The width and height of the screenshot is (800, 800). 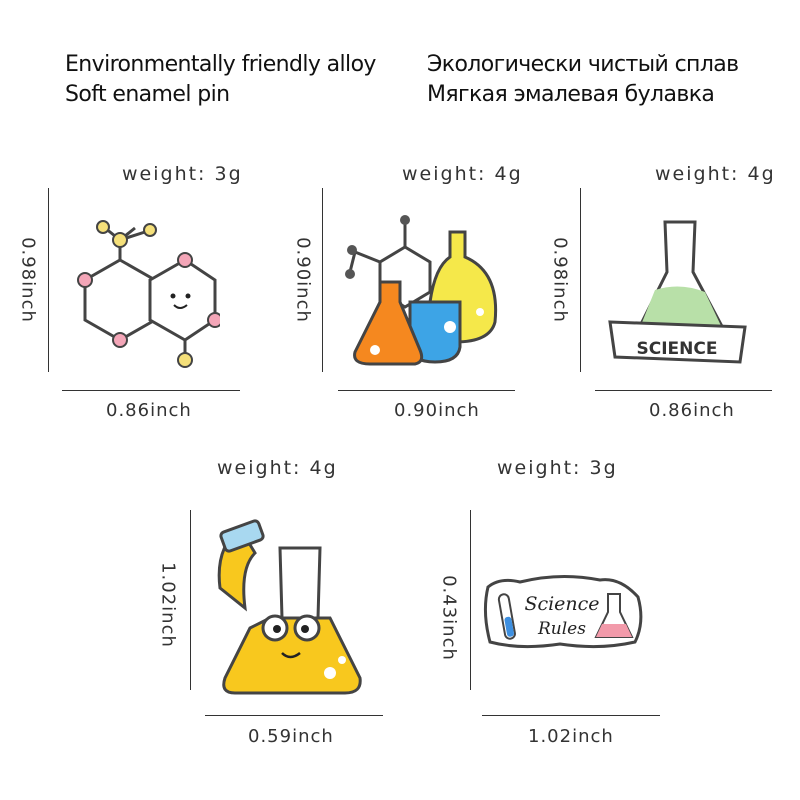 What do you see at coordinates (449, 618) in the screenshot?
I see `pin5-height: 0.43inch` at bounding box center [449, 618].